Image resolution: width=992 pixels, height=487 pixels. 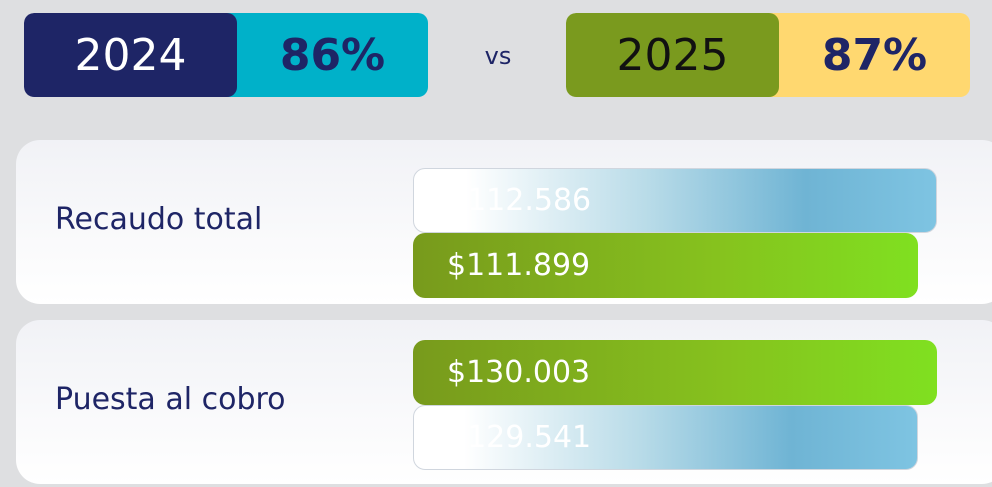 What do you see at coordinates (170, 399) in the screenshot?
I see `row-label: Puesta al cobro` at bounding box center [170, 399].